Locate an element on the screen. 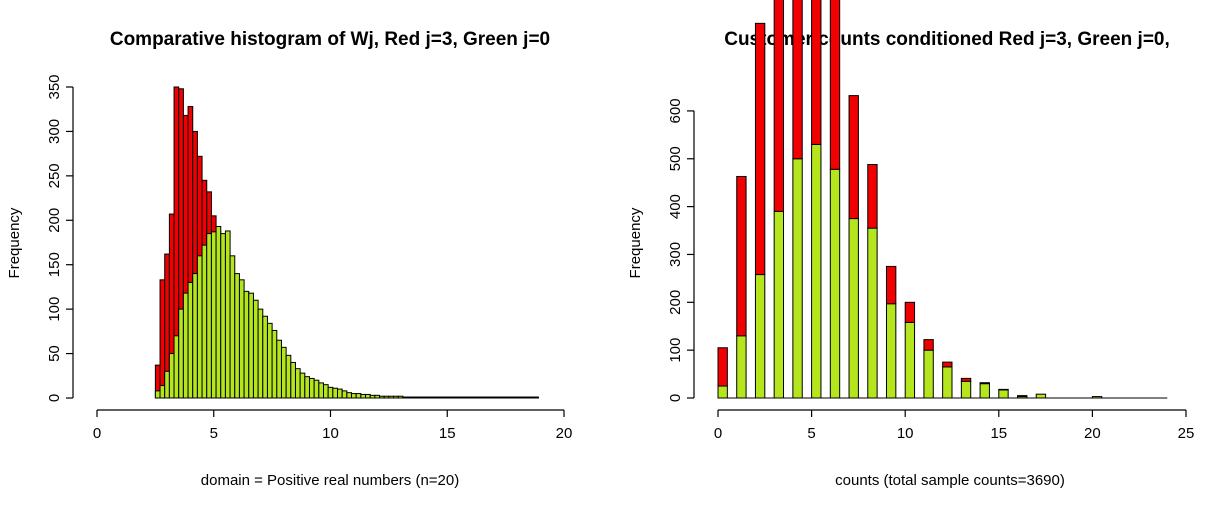  counts-x-tick-label: 0 is located at coordinates (718, 433).